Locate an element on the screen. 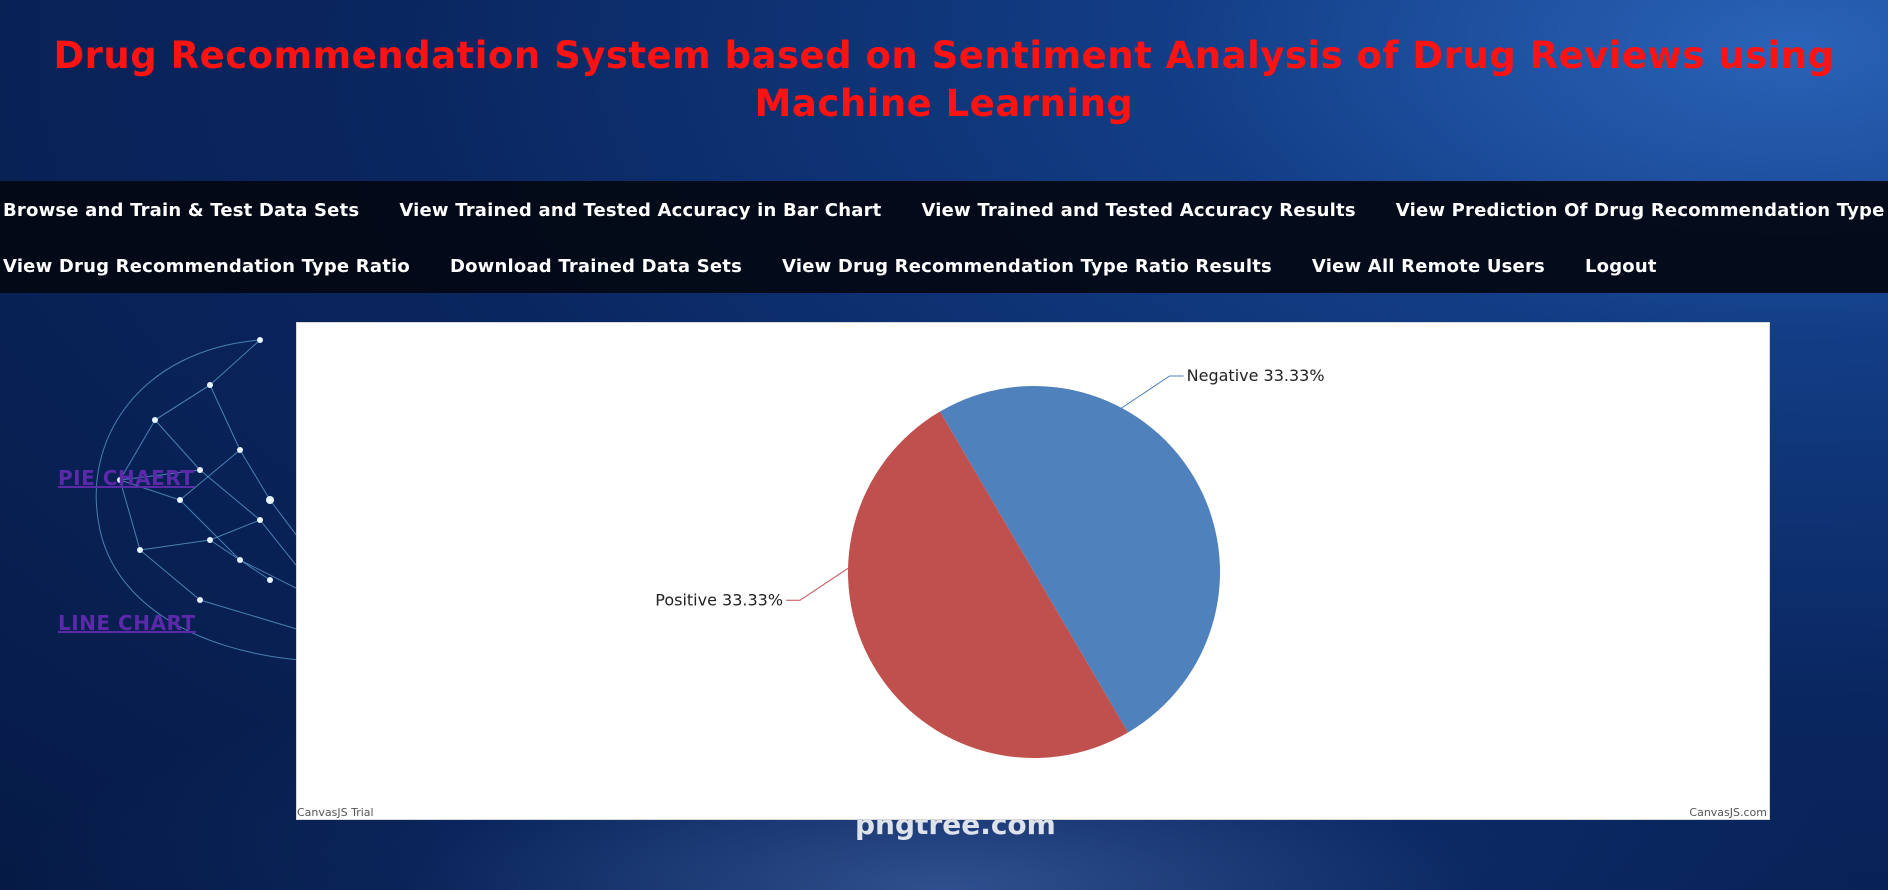 This screenshot has height=890, width=1888. network-globe-graphic is located at coordinates (197, 499).